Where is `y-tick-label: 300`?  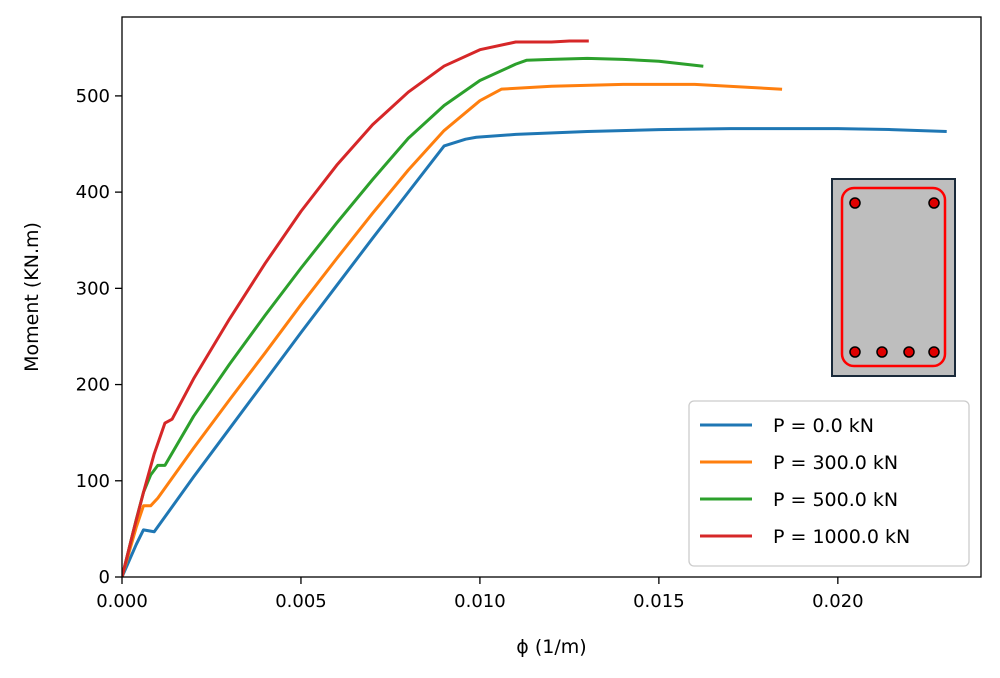 y-tick-label: 300 is located at coordinates (93, 288).